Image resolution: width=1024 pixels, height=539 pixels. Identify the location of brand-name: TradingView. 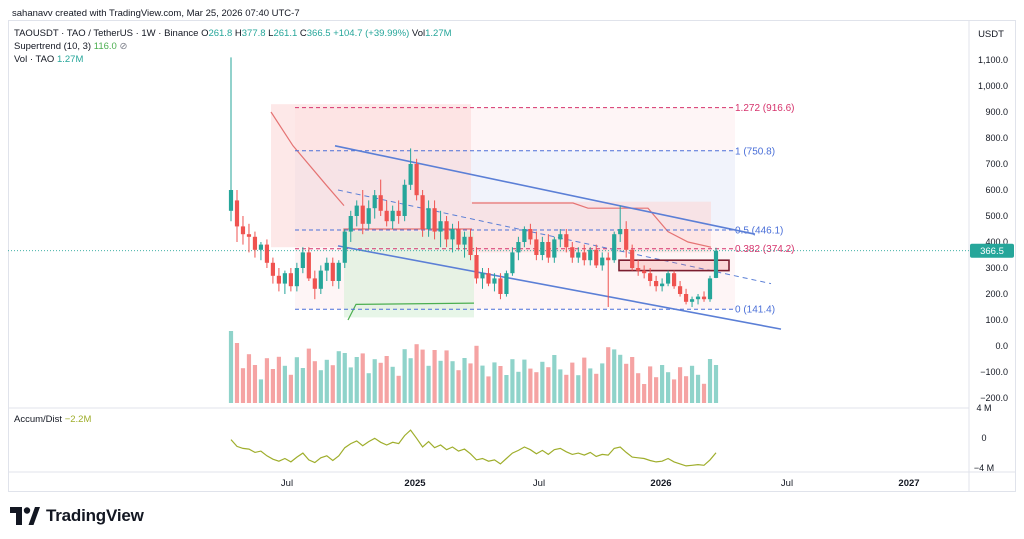
(95, 515).